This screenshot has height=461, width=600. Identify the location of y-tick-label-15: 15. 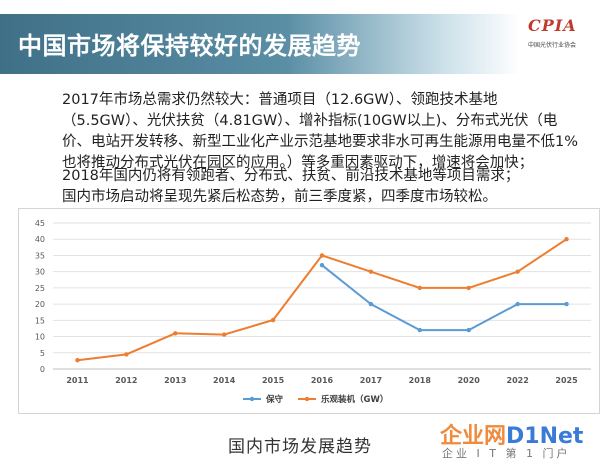
(40, 320).